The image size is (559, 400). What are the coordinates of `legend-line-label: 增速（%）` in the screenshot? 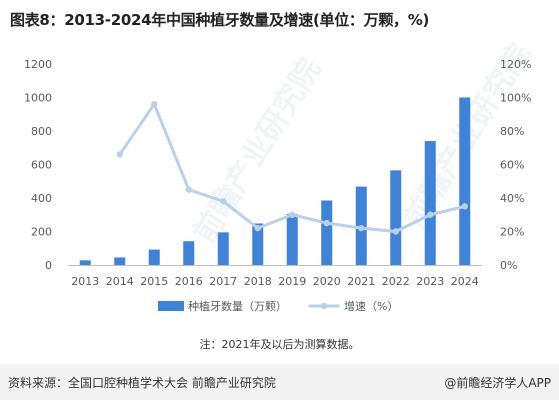 It's located at (371, 306).